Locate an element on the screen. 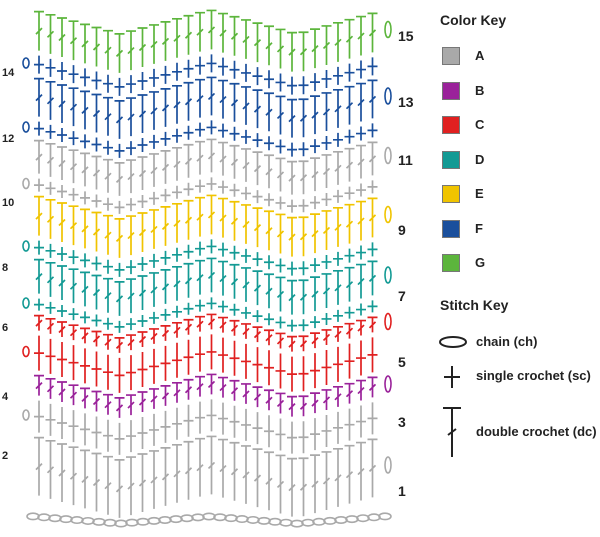 The width and height of the screenshot is (600, 537). stitch-label-chain: chain (ch) is located at coordinates (507, 341).